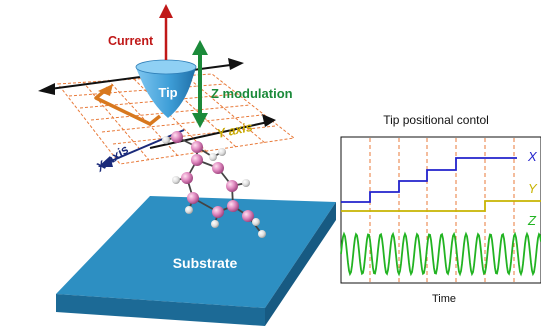 The height and width of the screenshot is (332, 541). Describe the element at coordinates (128, 105) in the screenshot. I see `scan-path-arrow` at that location.